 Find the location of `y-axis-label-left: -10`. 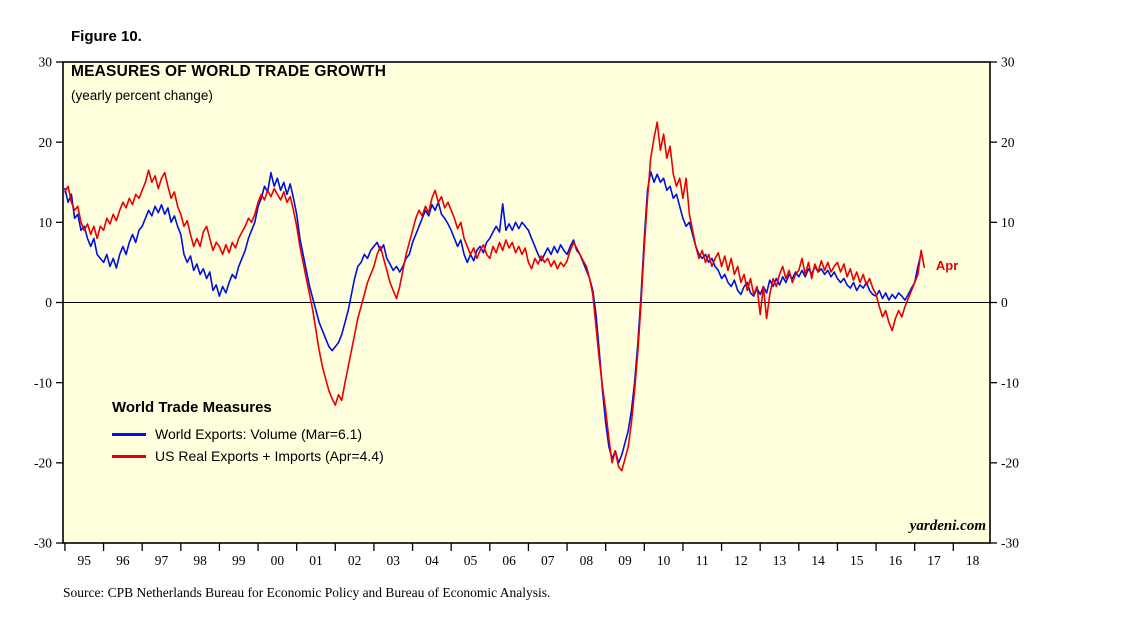

y-axis-label-left: -10 is located at coordinates (43, 382).